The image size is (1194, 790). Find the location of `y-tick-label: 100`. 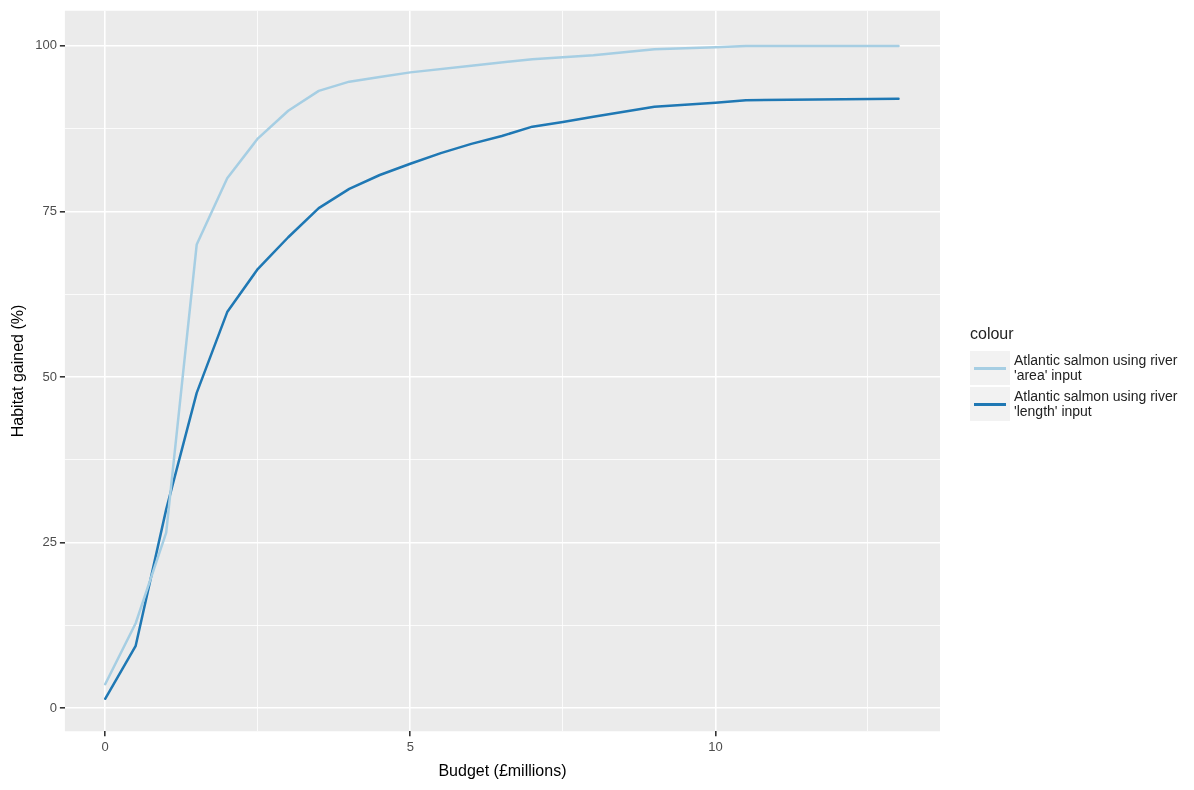

y-tick-label: 100 is located at coordinates (46, 45).